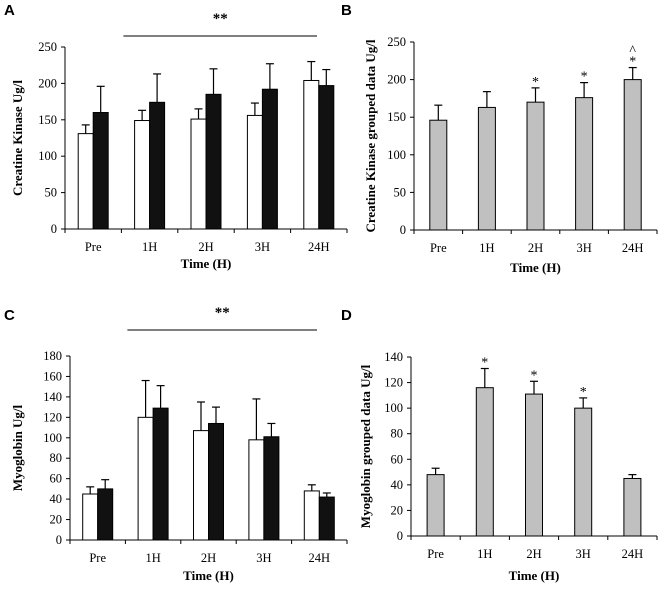 Image resolution: width=664 pixels, height=594 pixels. What do you see at coordinates (263, 558) in the screenshot?
I see `panel-c-x-tick-label: 3H` at bounding box center [263, 558].